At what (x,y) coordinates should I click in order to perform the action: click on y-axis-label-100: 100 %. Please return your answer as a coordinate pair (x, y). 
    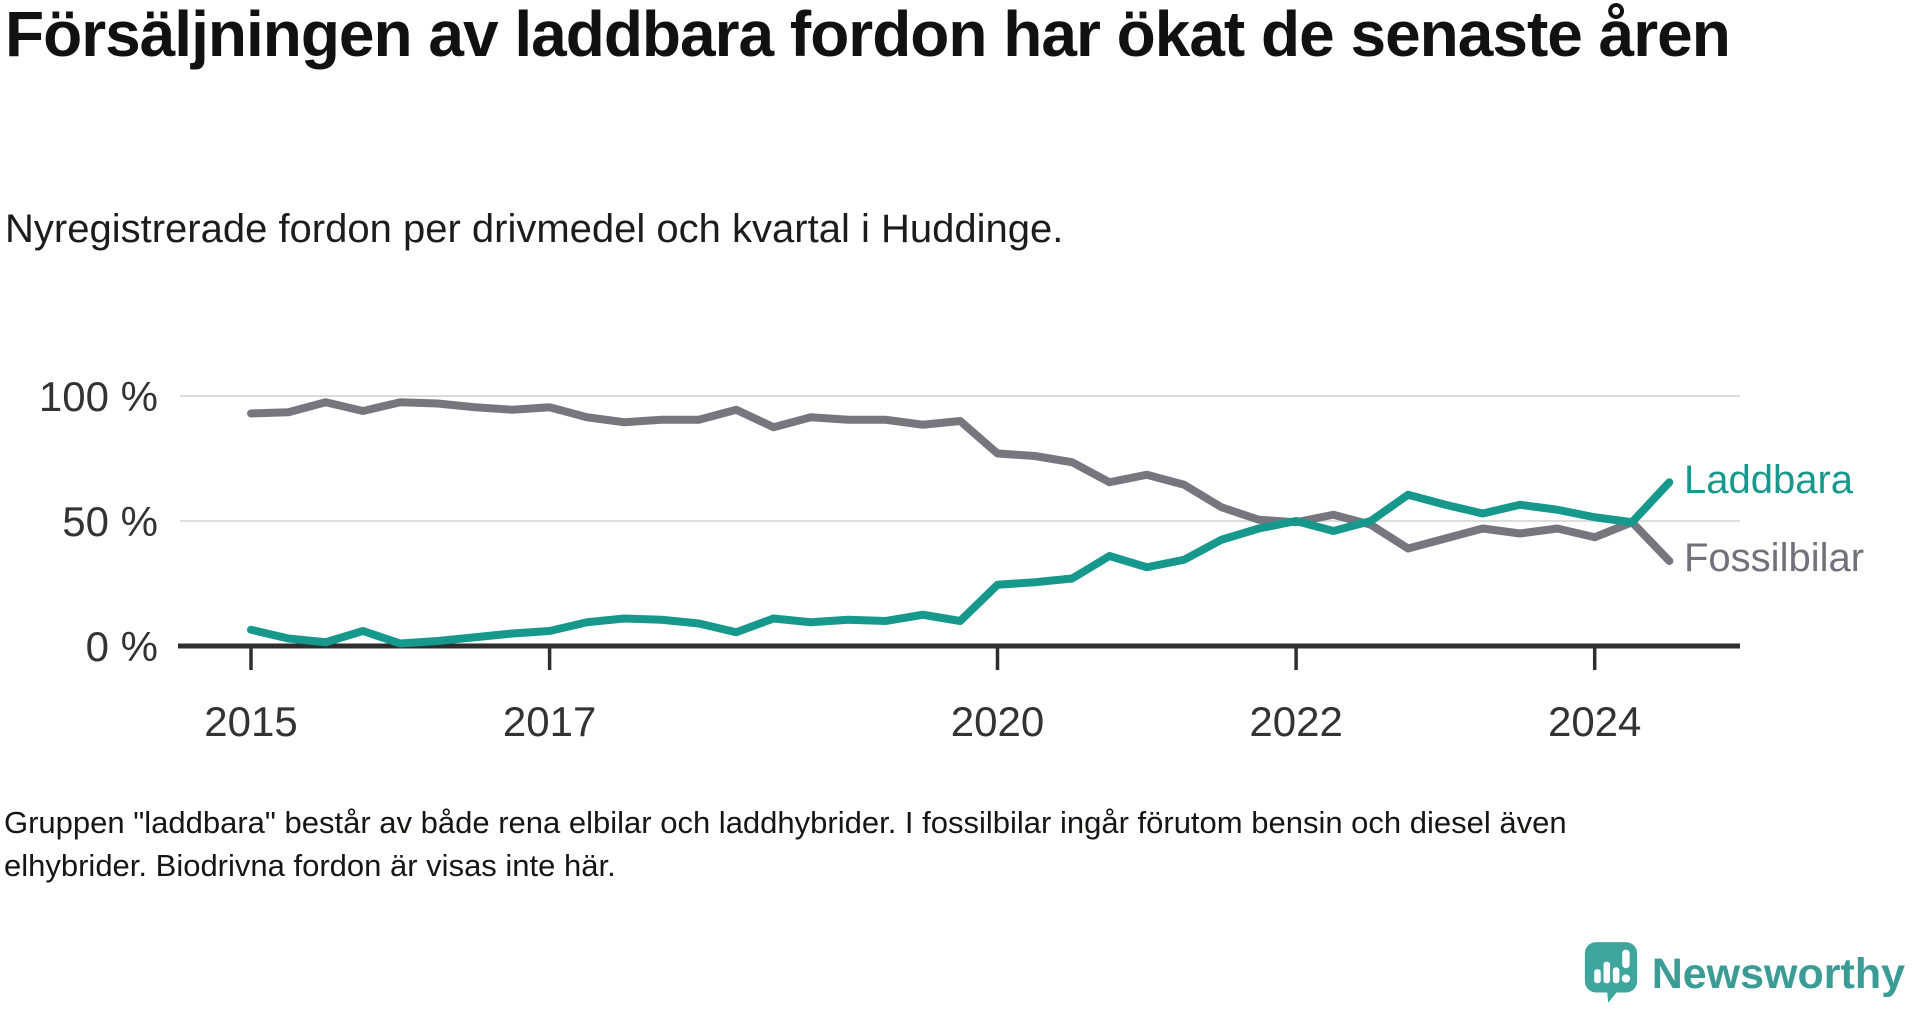
    Looking at the image, I should click on (98, 396).